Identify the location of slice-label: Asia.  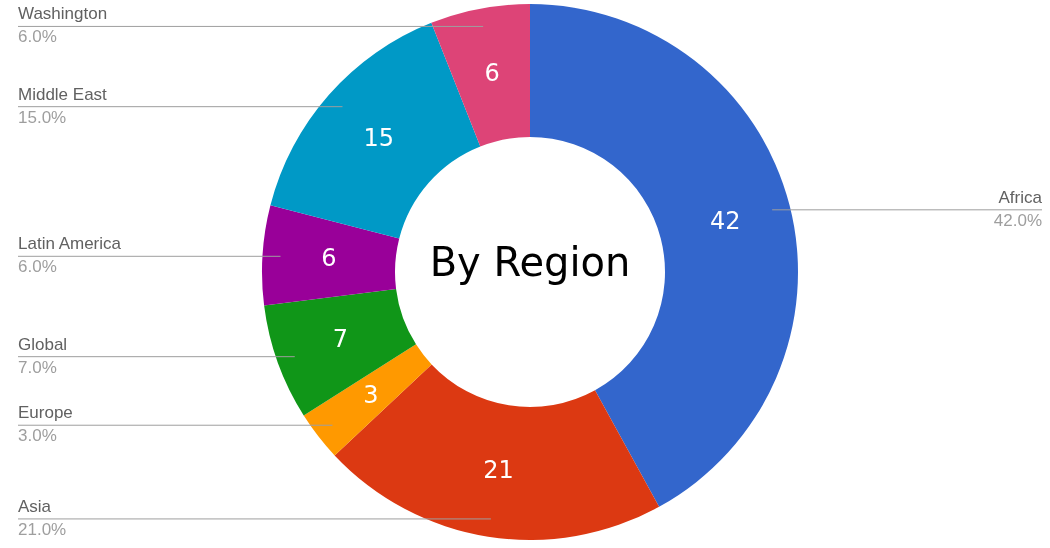
(35, 506).